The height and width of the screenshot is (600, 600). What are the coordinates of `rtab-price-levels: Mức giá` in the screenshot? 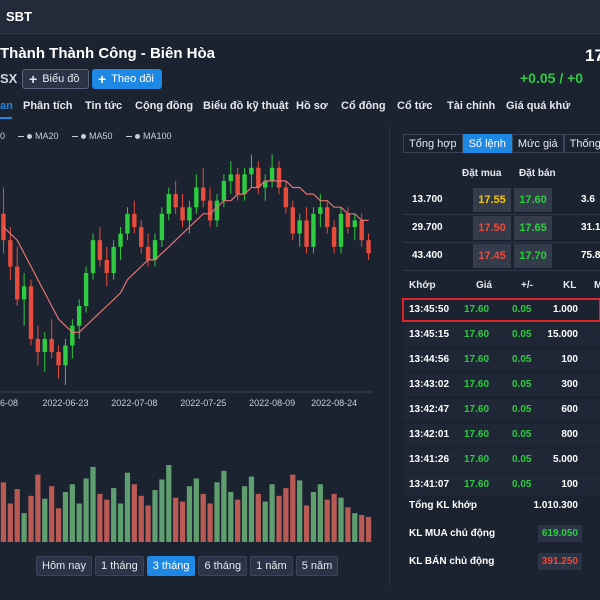 It's located at (537, 143).